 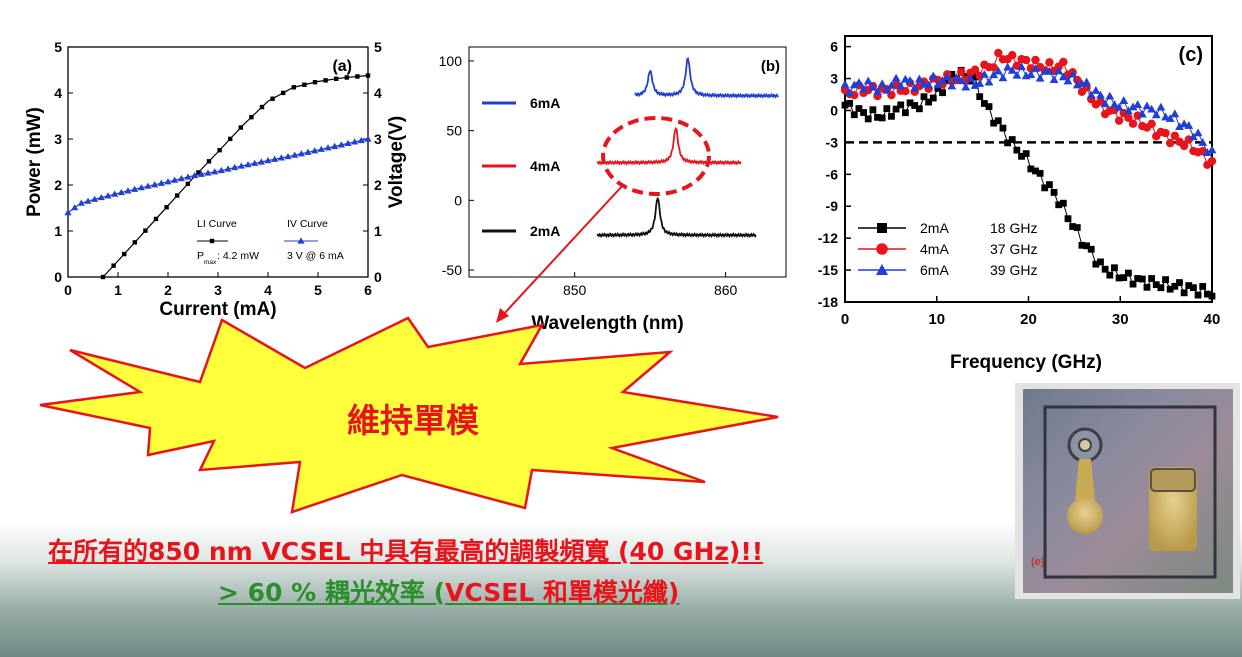 What do you see at coordinates (332, 592) in the screenshot?
I see `caption-coupling-green: > 60 % 耦光效率 (` at bounding box center [332, 592].